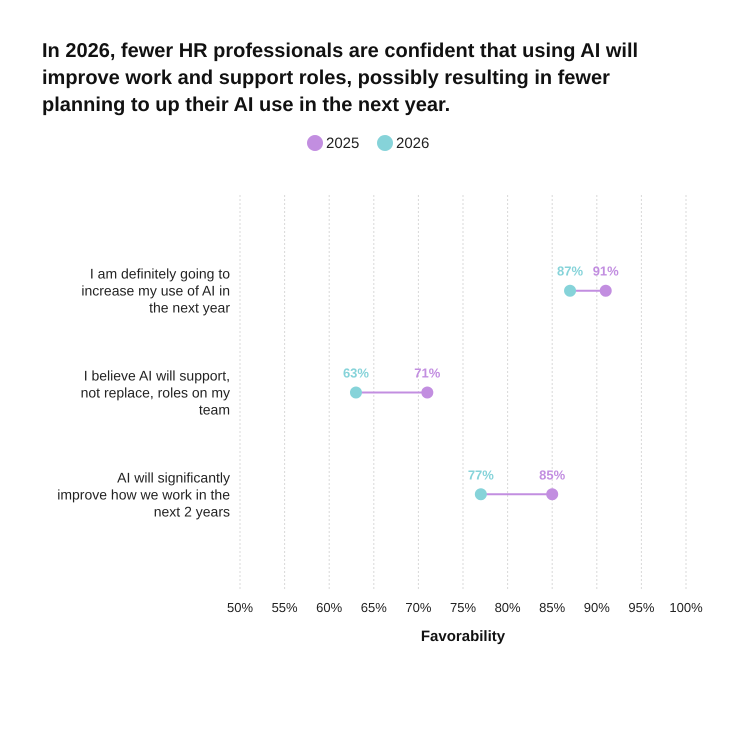 The width and height of the screenshot is (750, 731). Describe the element at coordinates (143, 494) in the screenshot. I see `y-tick-label: AI will significantly improve how we work in the next 2 years` at that location.